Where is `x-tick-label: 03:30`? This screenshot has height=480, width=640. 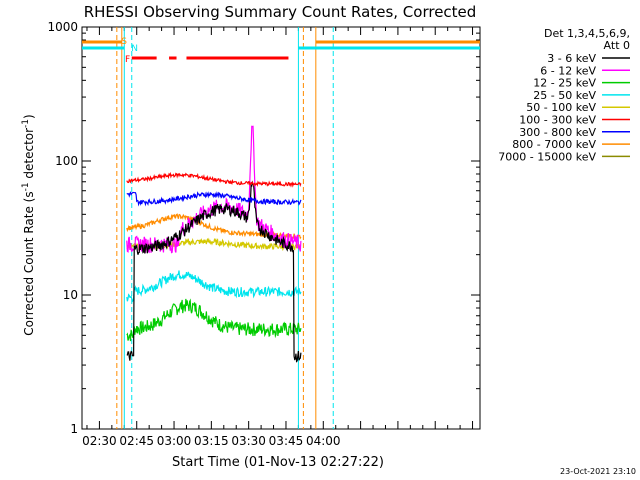 x-tick-label: 03:30 is located at coordinates (248, 441).